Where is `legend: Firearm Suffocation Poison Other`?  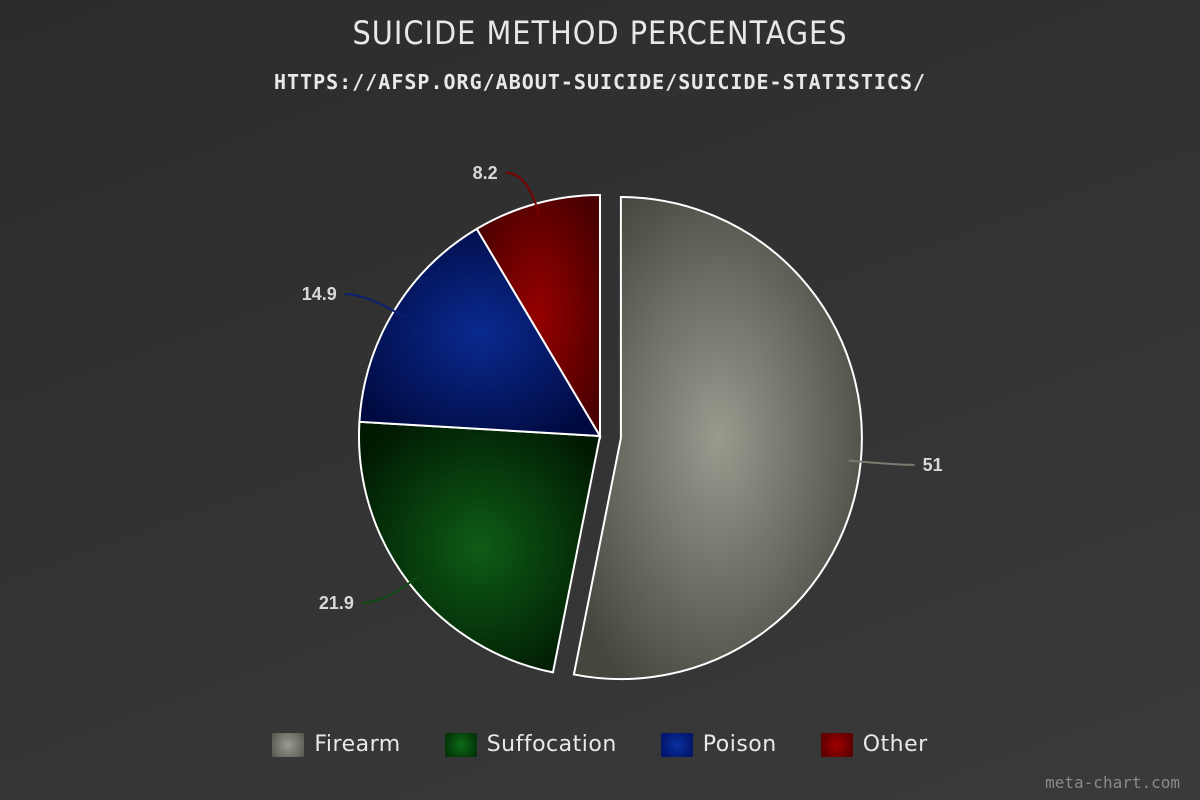
legend: Firearm Suffocation Poison Other is located at coordinates (600, 744).